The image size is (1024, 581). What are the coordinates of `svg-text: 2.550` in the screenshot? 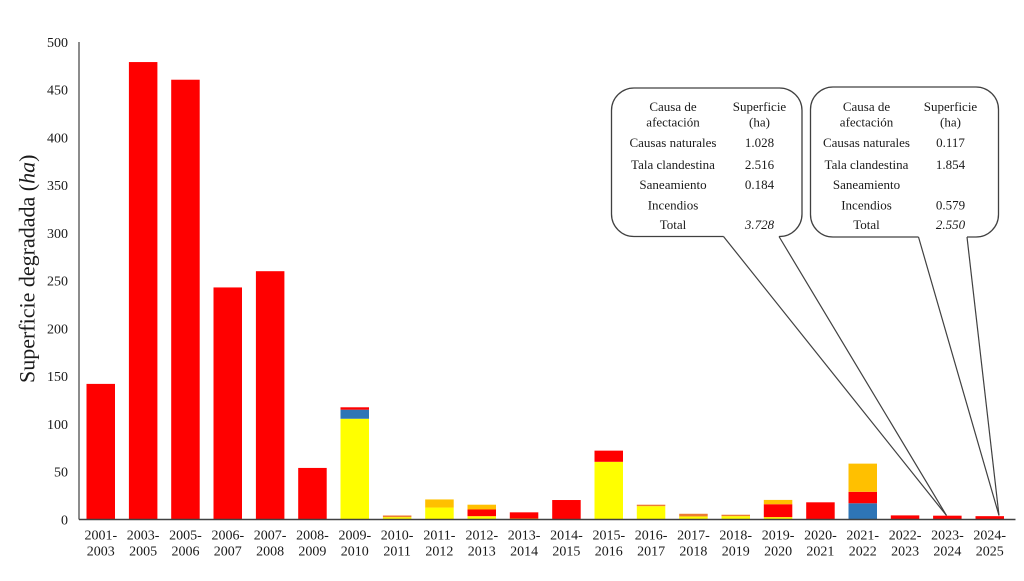 It's located at (951, 224).